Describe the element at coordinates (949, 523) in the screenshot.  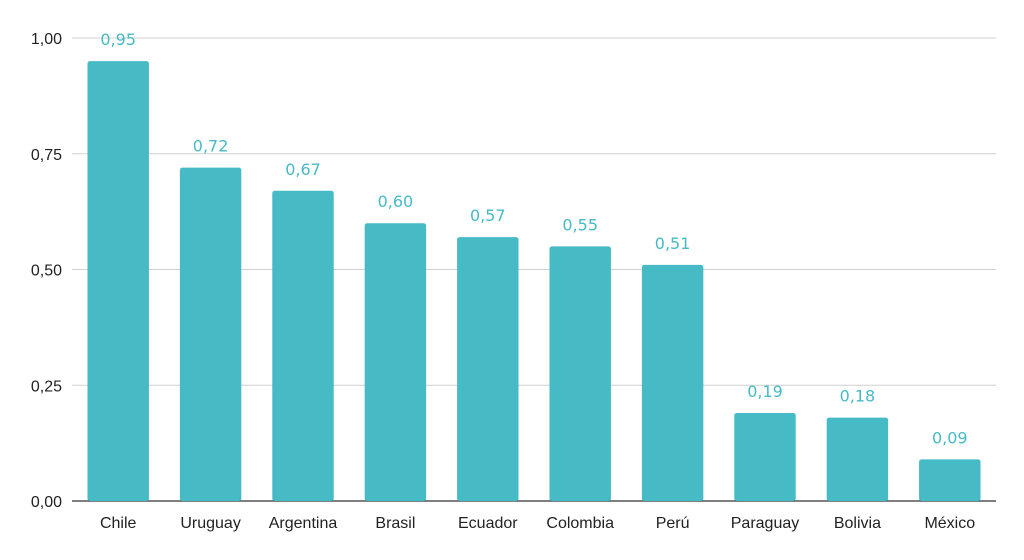
I see `x-tick-label: México` at that location.